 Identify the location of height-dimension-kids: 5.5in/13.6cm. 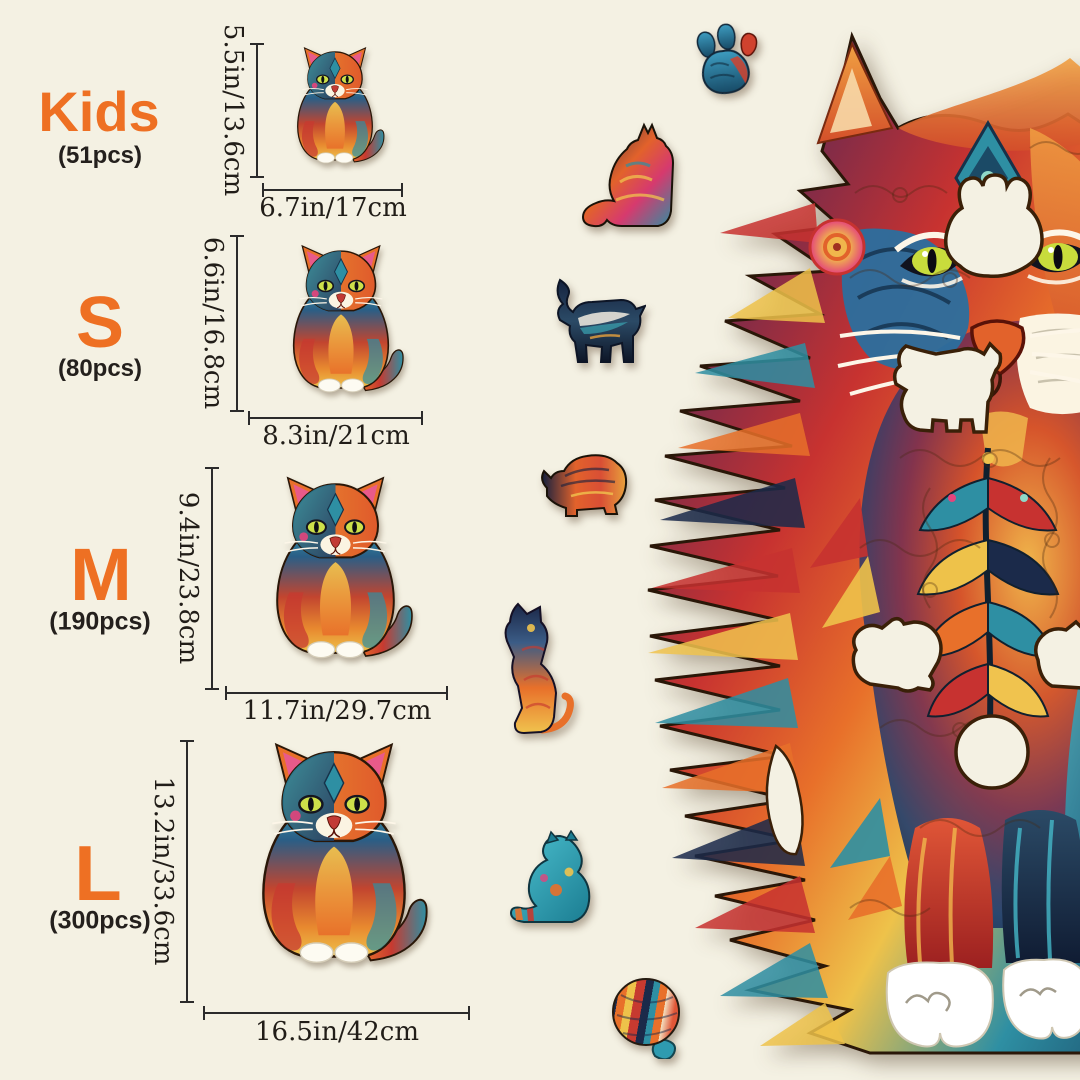
(233, 110).